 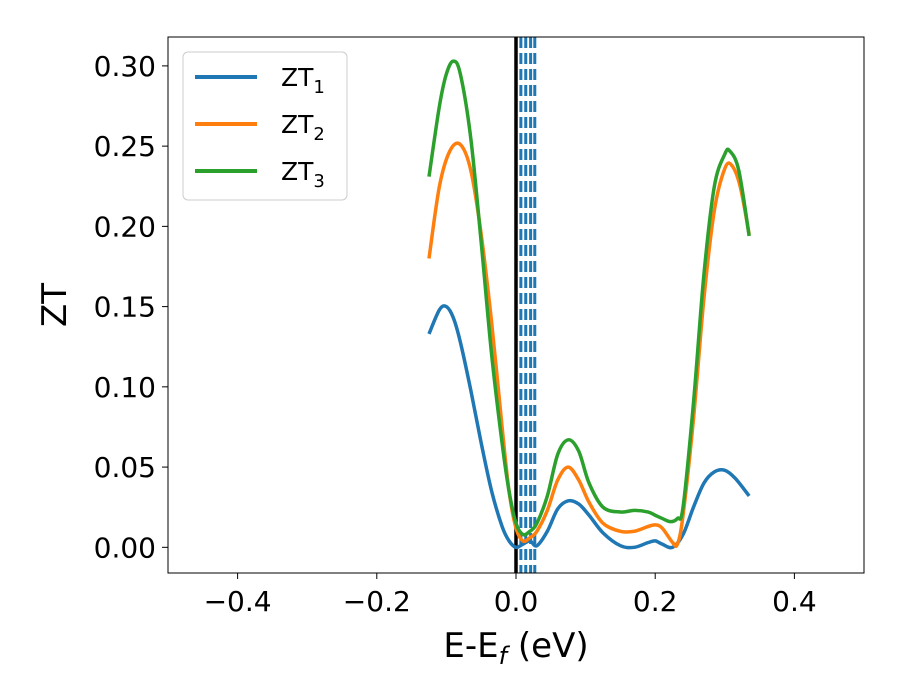 What do you see at coordinates (55, 305) in the screenshot?
I see `y-axis-label: ZT` at bounding box center [55, 305].